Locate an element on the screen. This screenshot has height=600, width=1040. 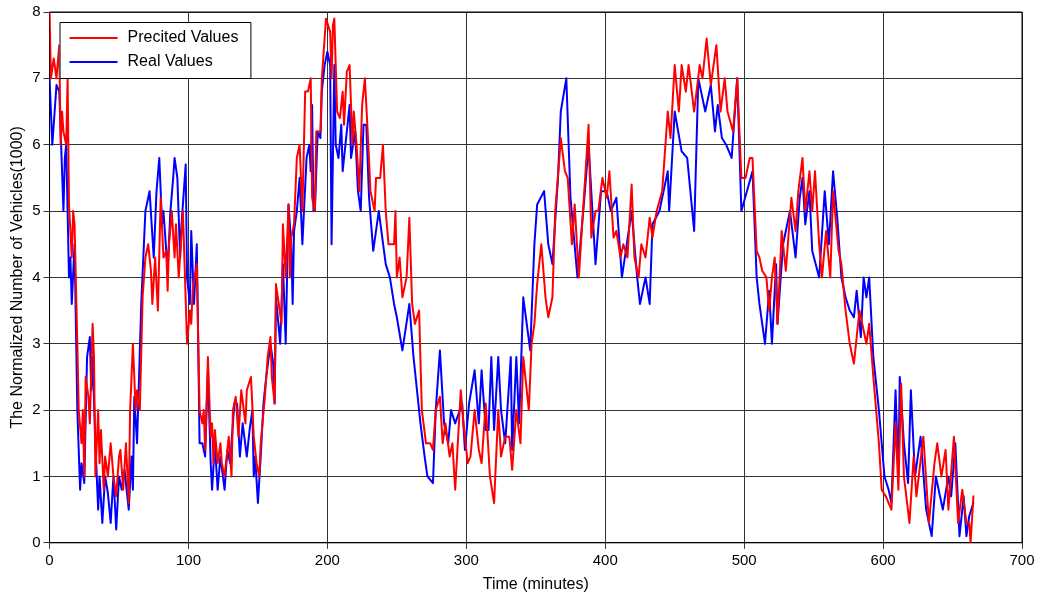
x-tick-label: 500 is located at coordinates (744, 559).